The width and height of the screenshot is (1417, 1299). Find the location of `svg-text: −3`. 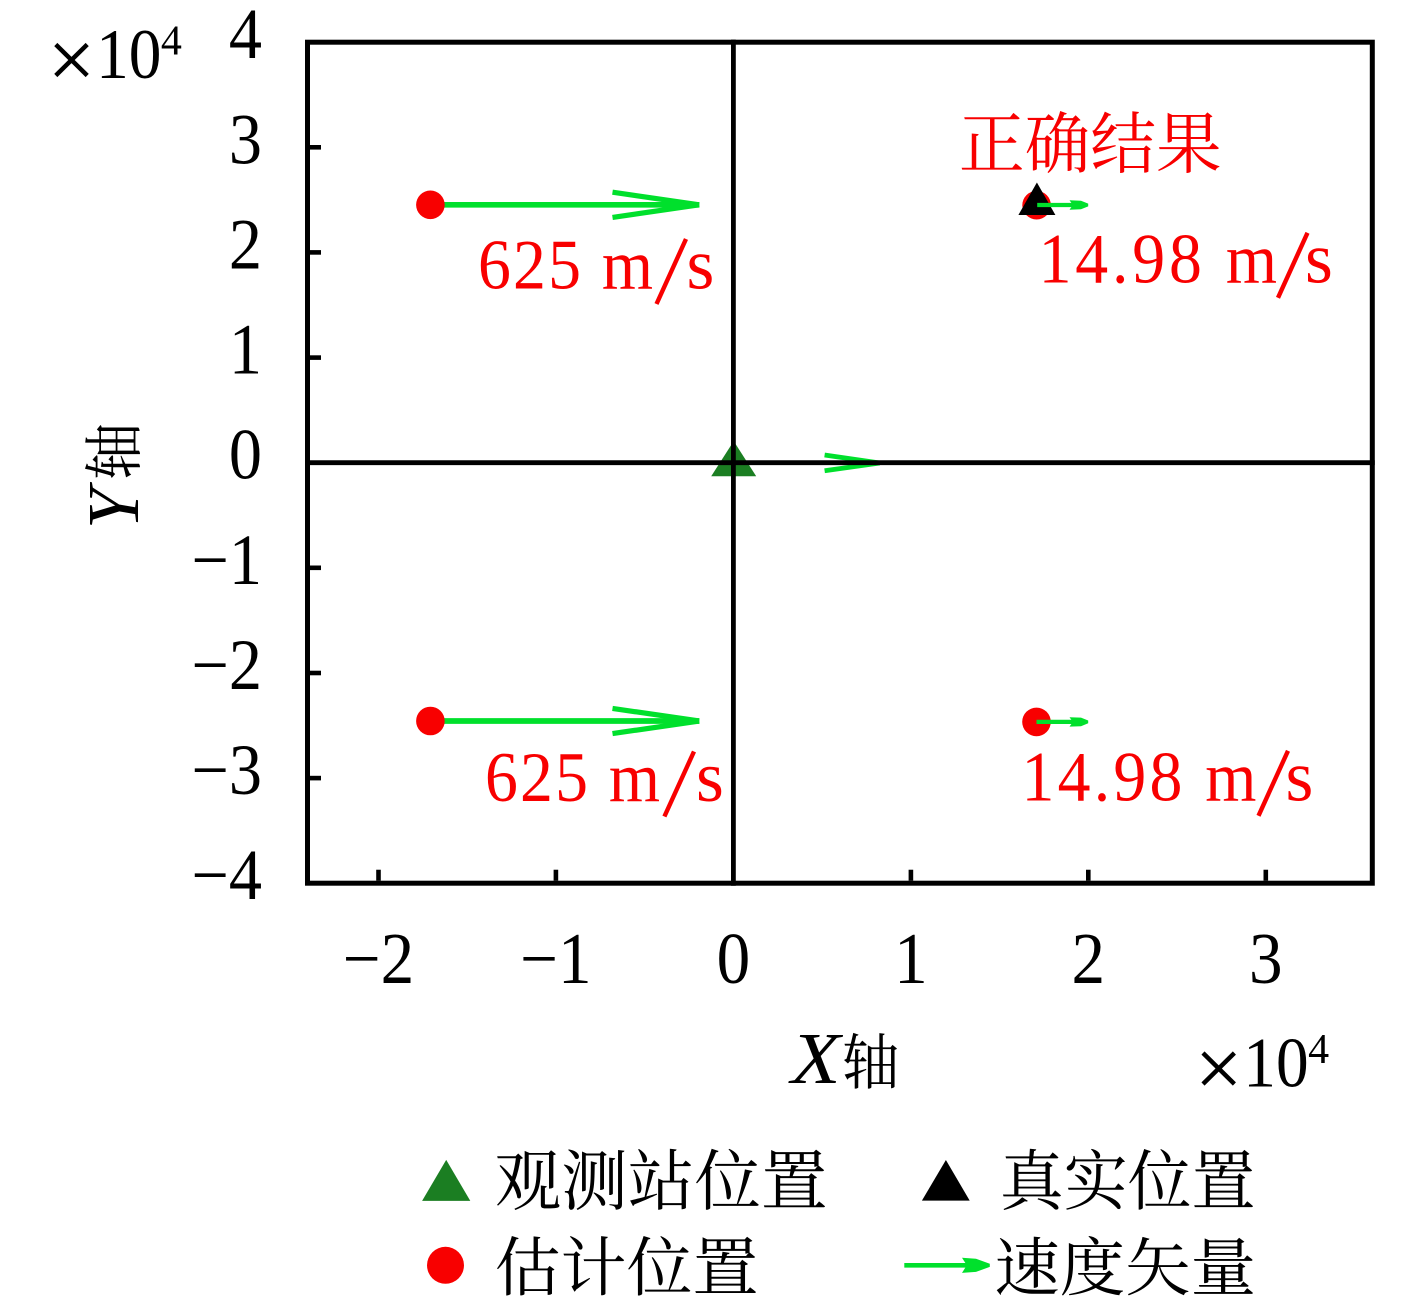

svg-text: −3 is located at coordinates (227, 770).